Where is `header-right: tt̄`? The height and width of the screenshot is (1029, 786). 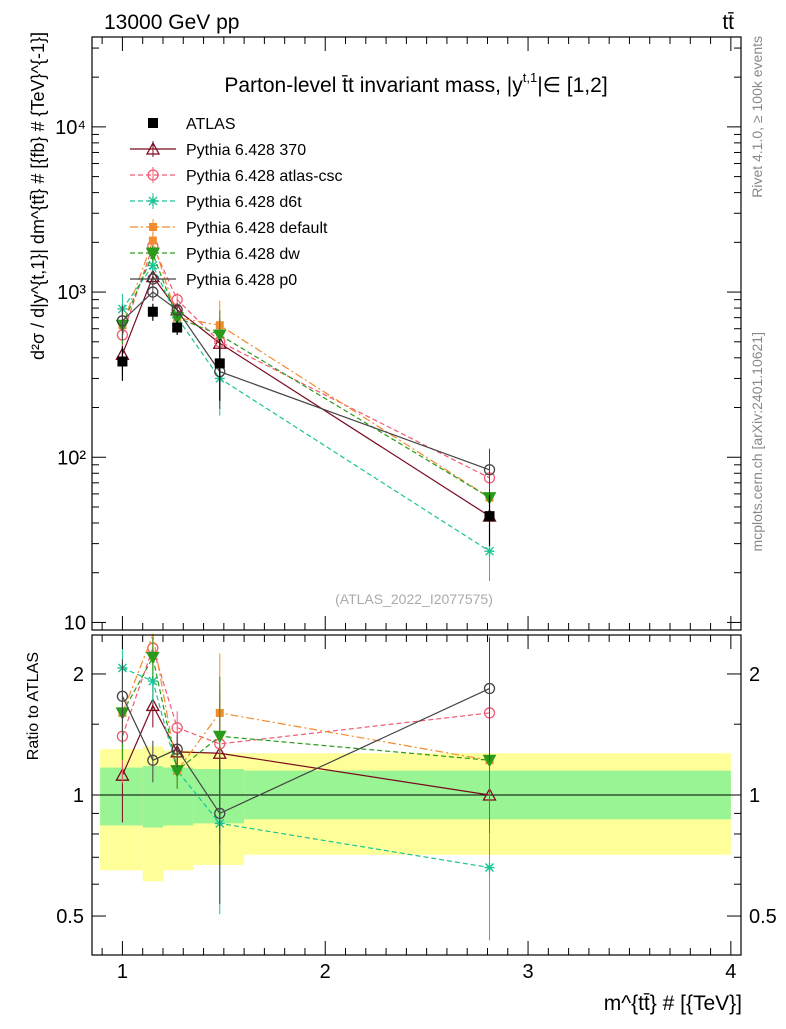
header-right: tt̄ is located at coordinates (728, 22).